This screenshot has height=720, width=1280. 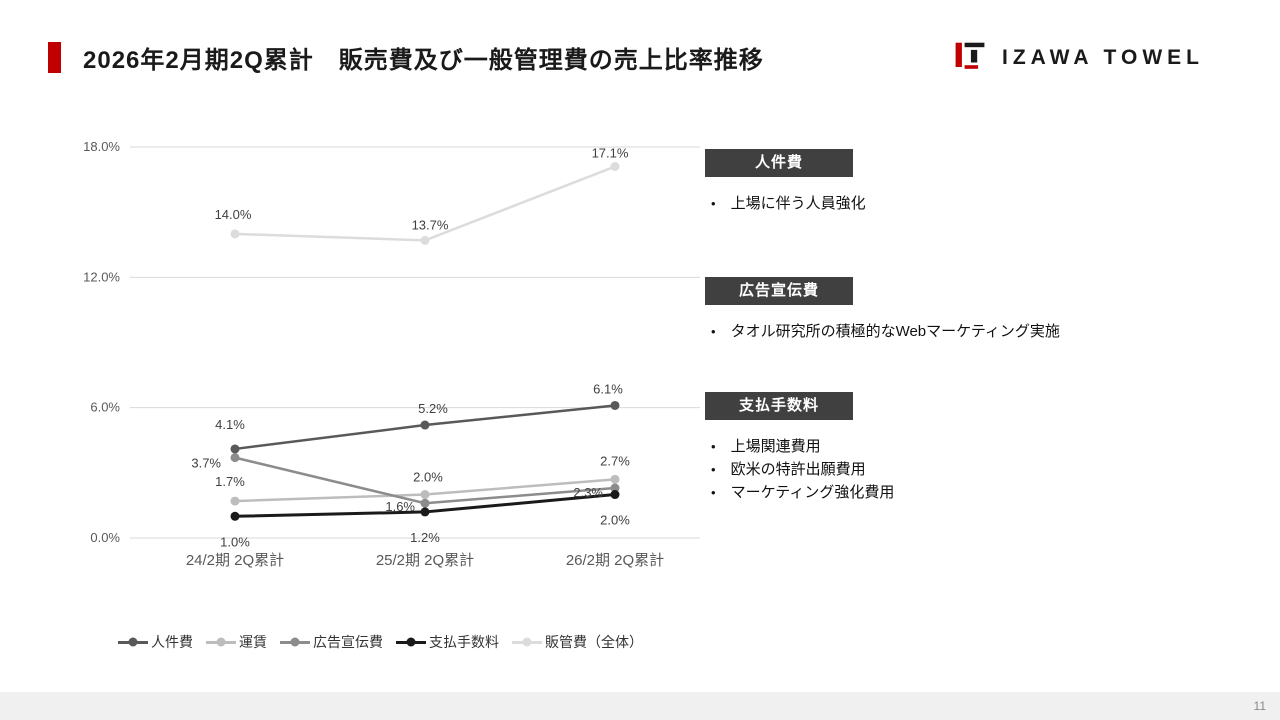 What do you see at coordinates (206, 463) in the screenshot?
I see `svg-text: 3.7%` at bounding box center [206, 463].